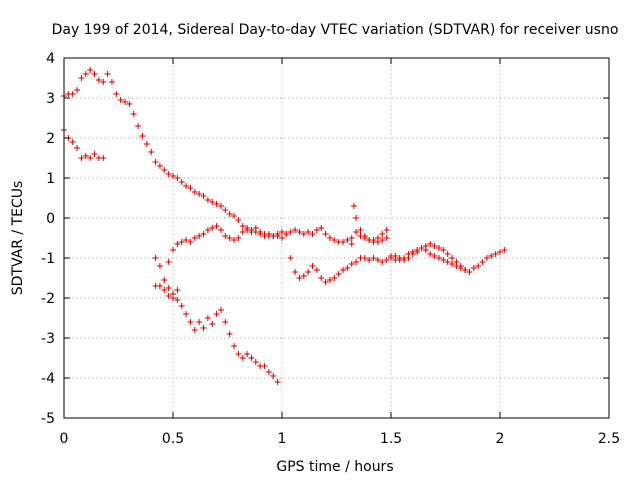  What do you see at coordinates (397, 263) in the screenshot?
I see `satellite-track-f` at bounding box center [397, 263].